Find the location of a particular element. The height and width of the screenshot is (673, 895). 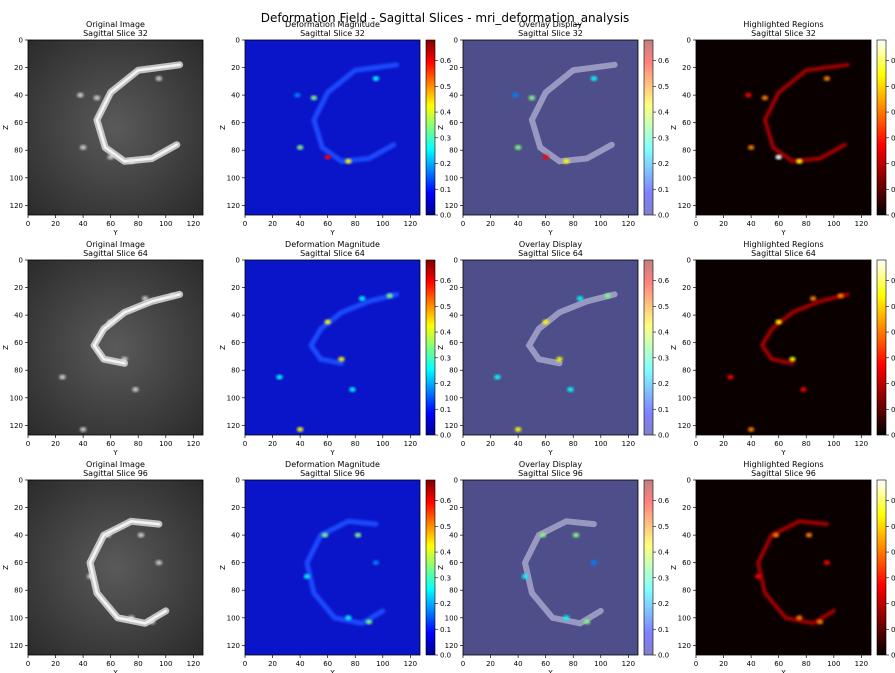

x-tick-label: 120 is located at coordinates (410, 224).